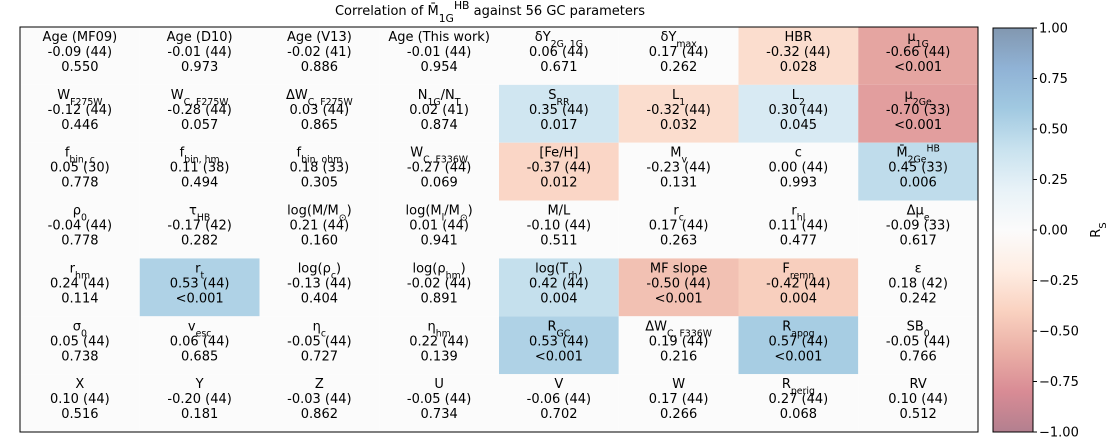  What do you see at coordinates (794, 211) in the screenshot?
I see `cell-label-part: r` at bounding box center [794, 211].